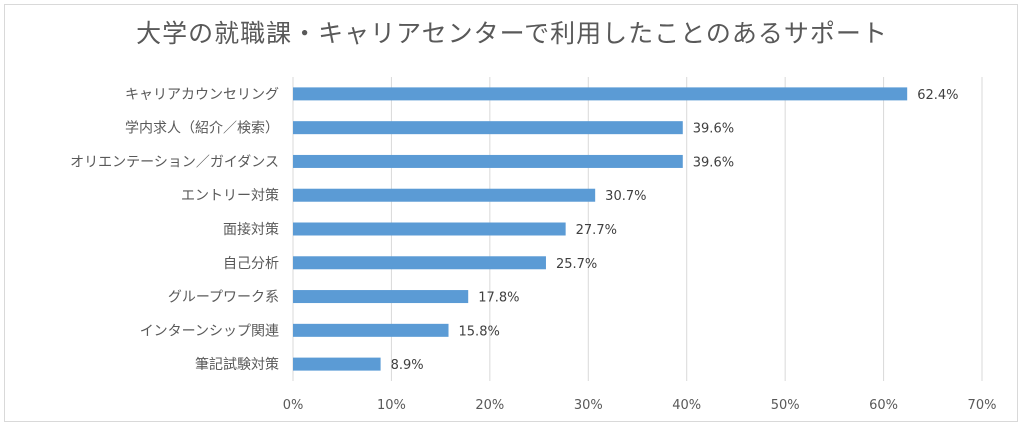  I want to click on x-tick-label: 10%, so click(391, 405).